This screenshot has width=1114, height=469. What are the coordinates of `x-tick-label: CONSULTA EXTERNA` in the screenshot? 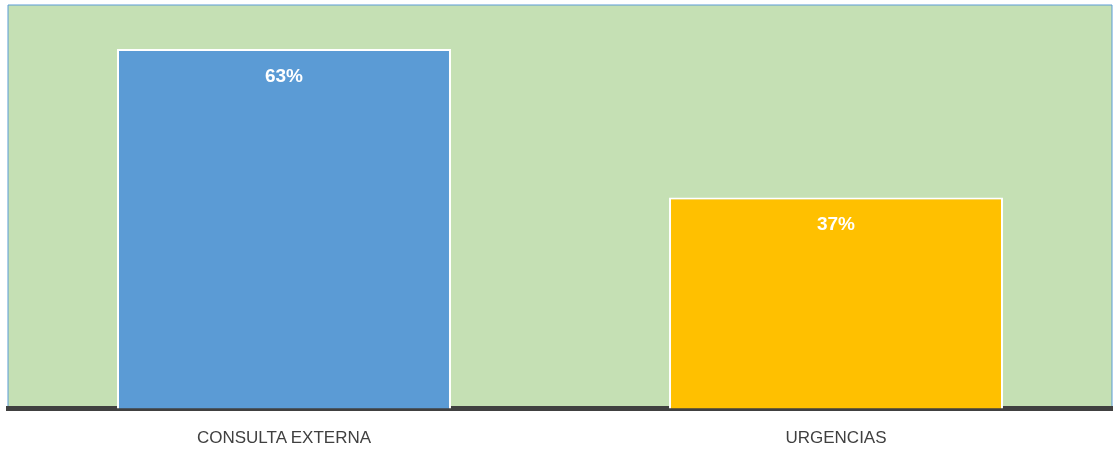 It's located at (284, 438).